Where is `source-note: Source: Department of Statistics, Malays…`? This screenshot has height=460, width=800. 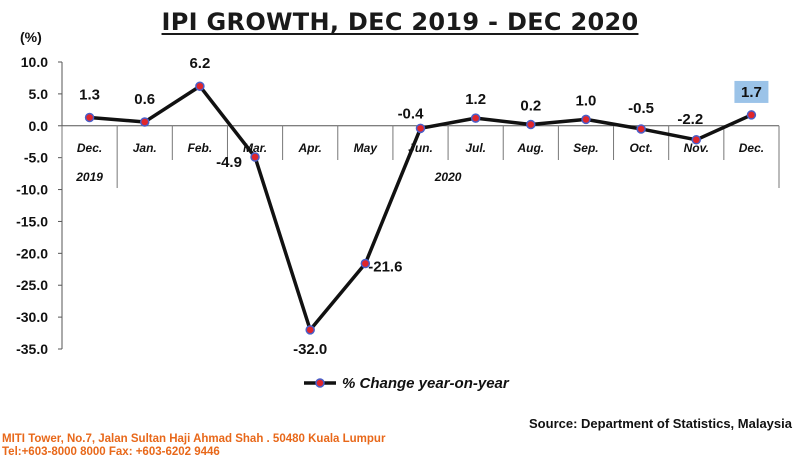 source-note: Source: Department of Statistics, Malays… is located at coordinates (660, 423).